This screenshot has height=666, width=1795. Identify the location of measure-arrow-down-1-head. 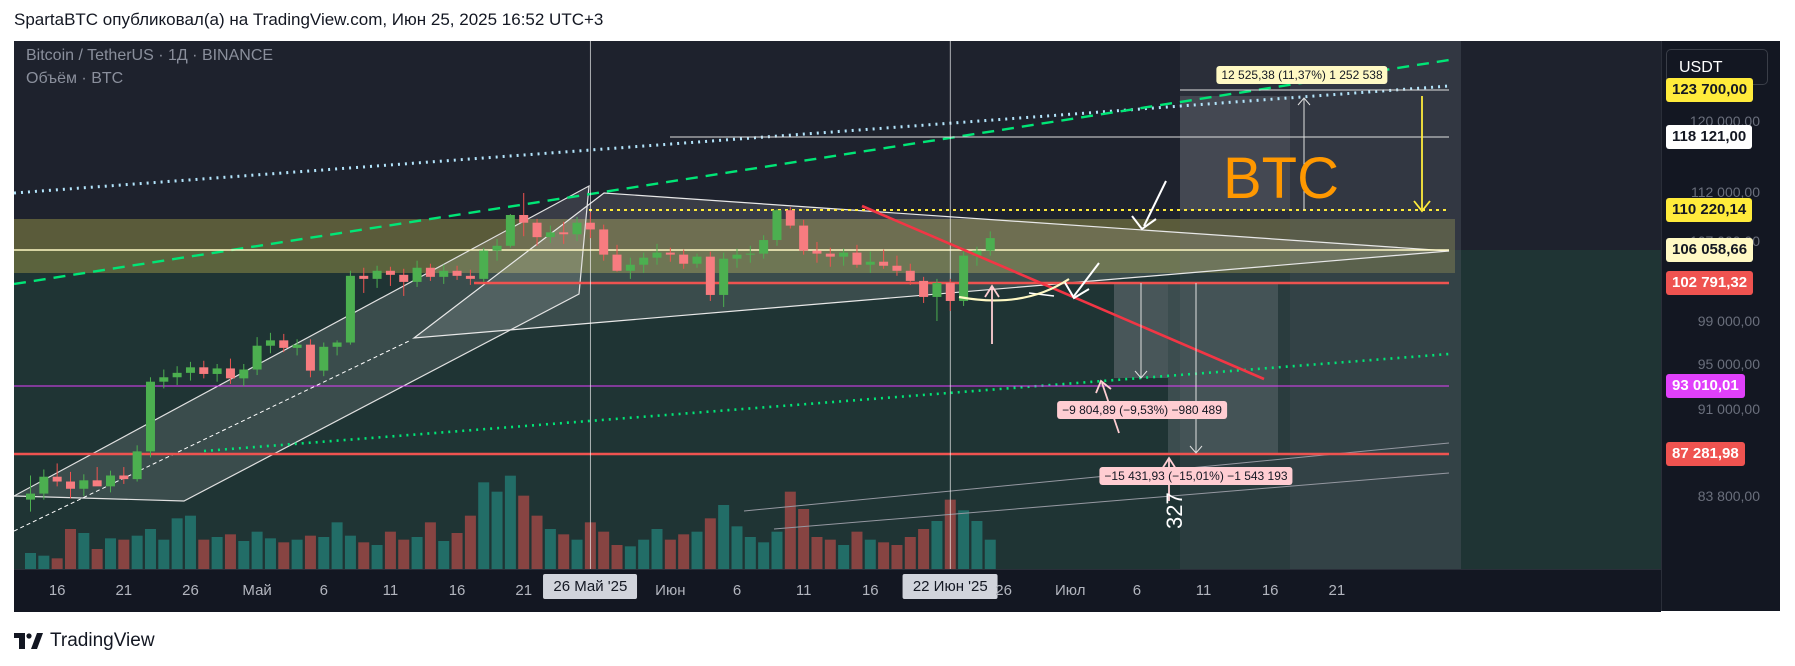
(1141, 374).